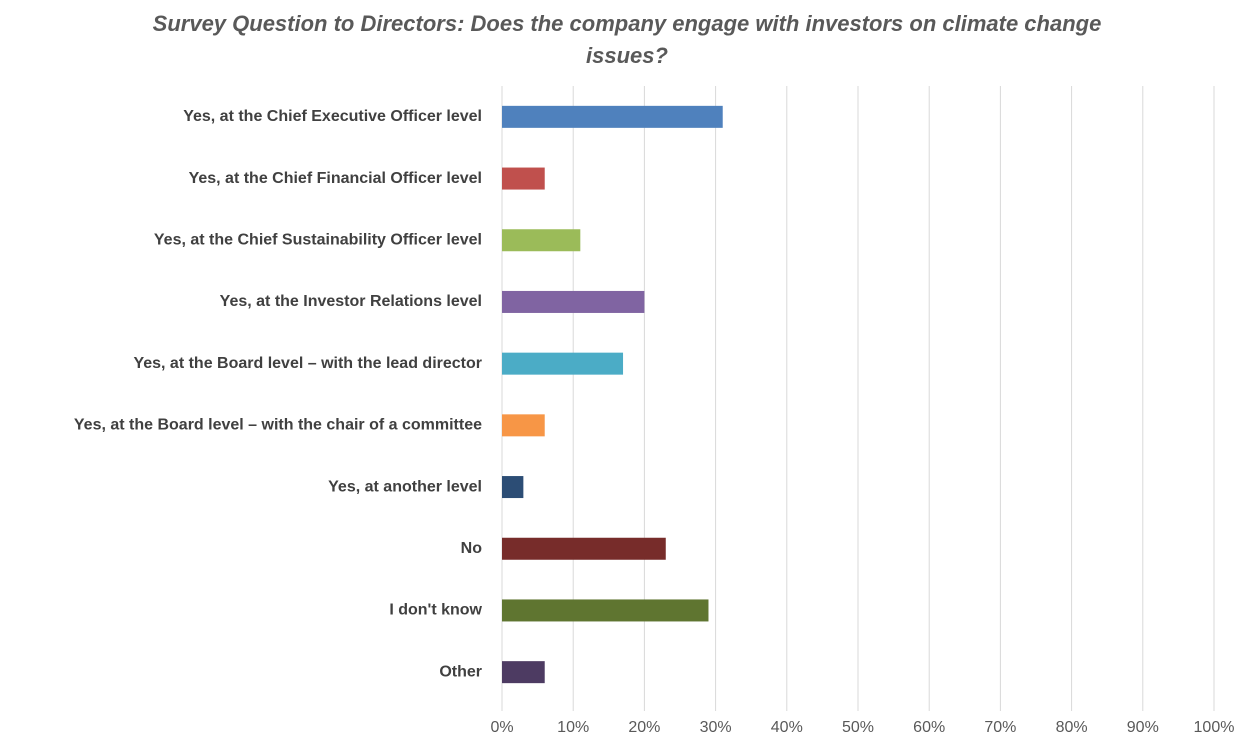 This screenshot has width=1241, height=738. I want to click on y-tick-label: Other, so click(460, 671).